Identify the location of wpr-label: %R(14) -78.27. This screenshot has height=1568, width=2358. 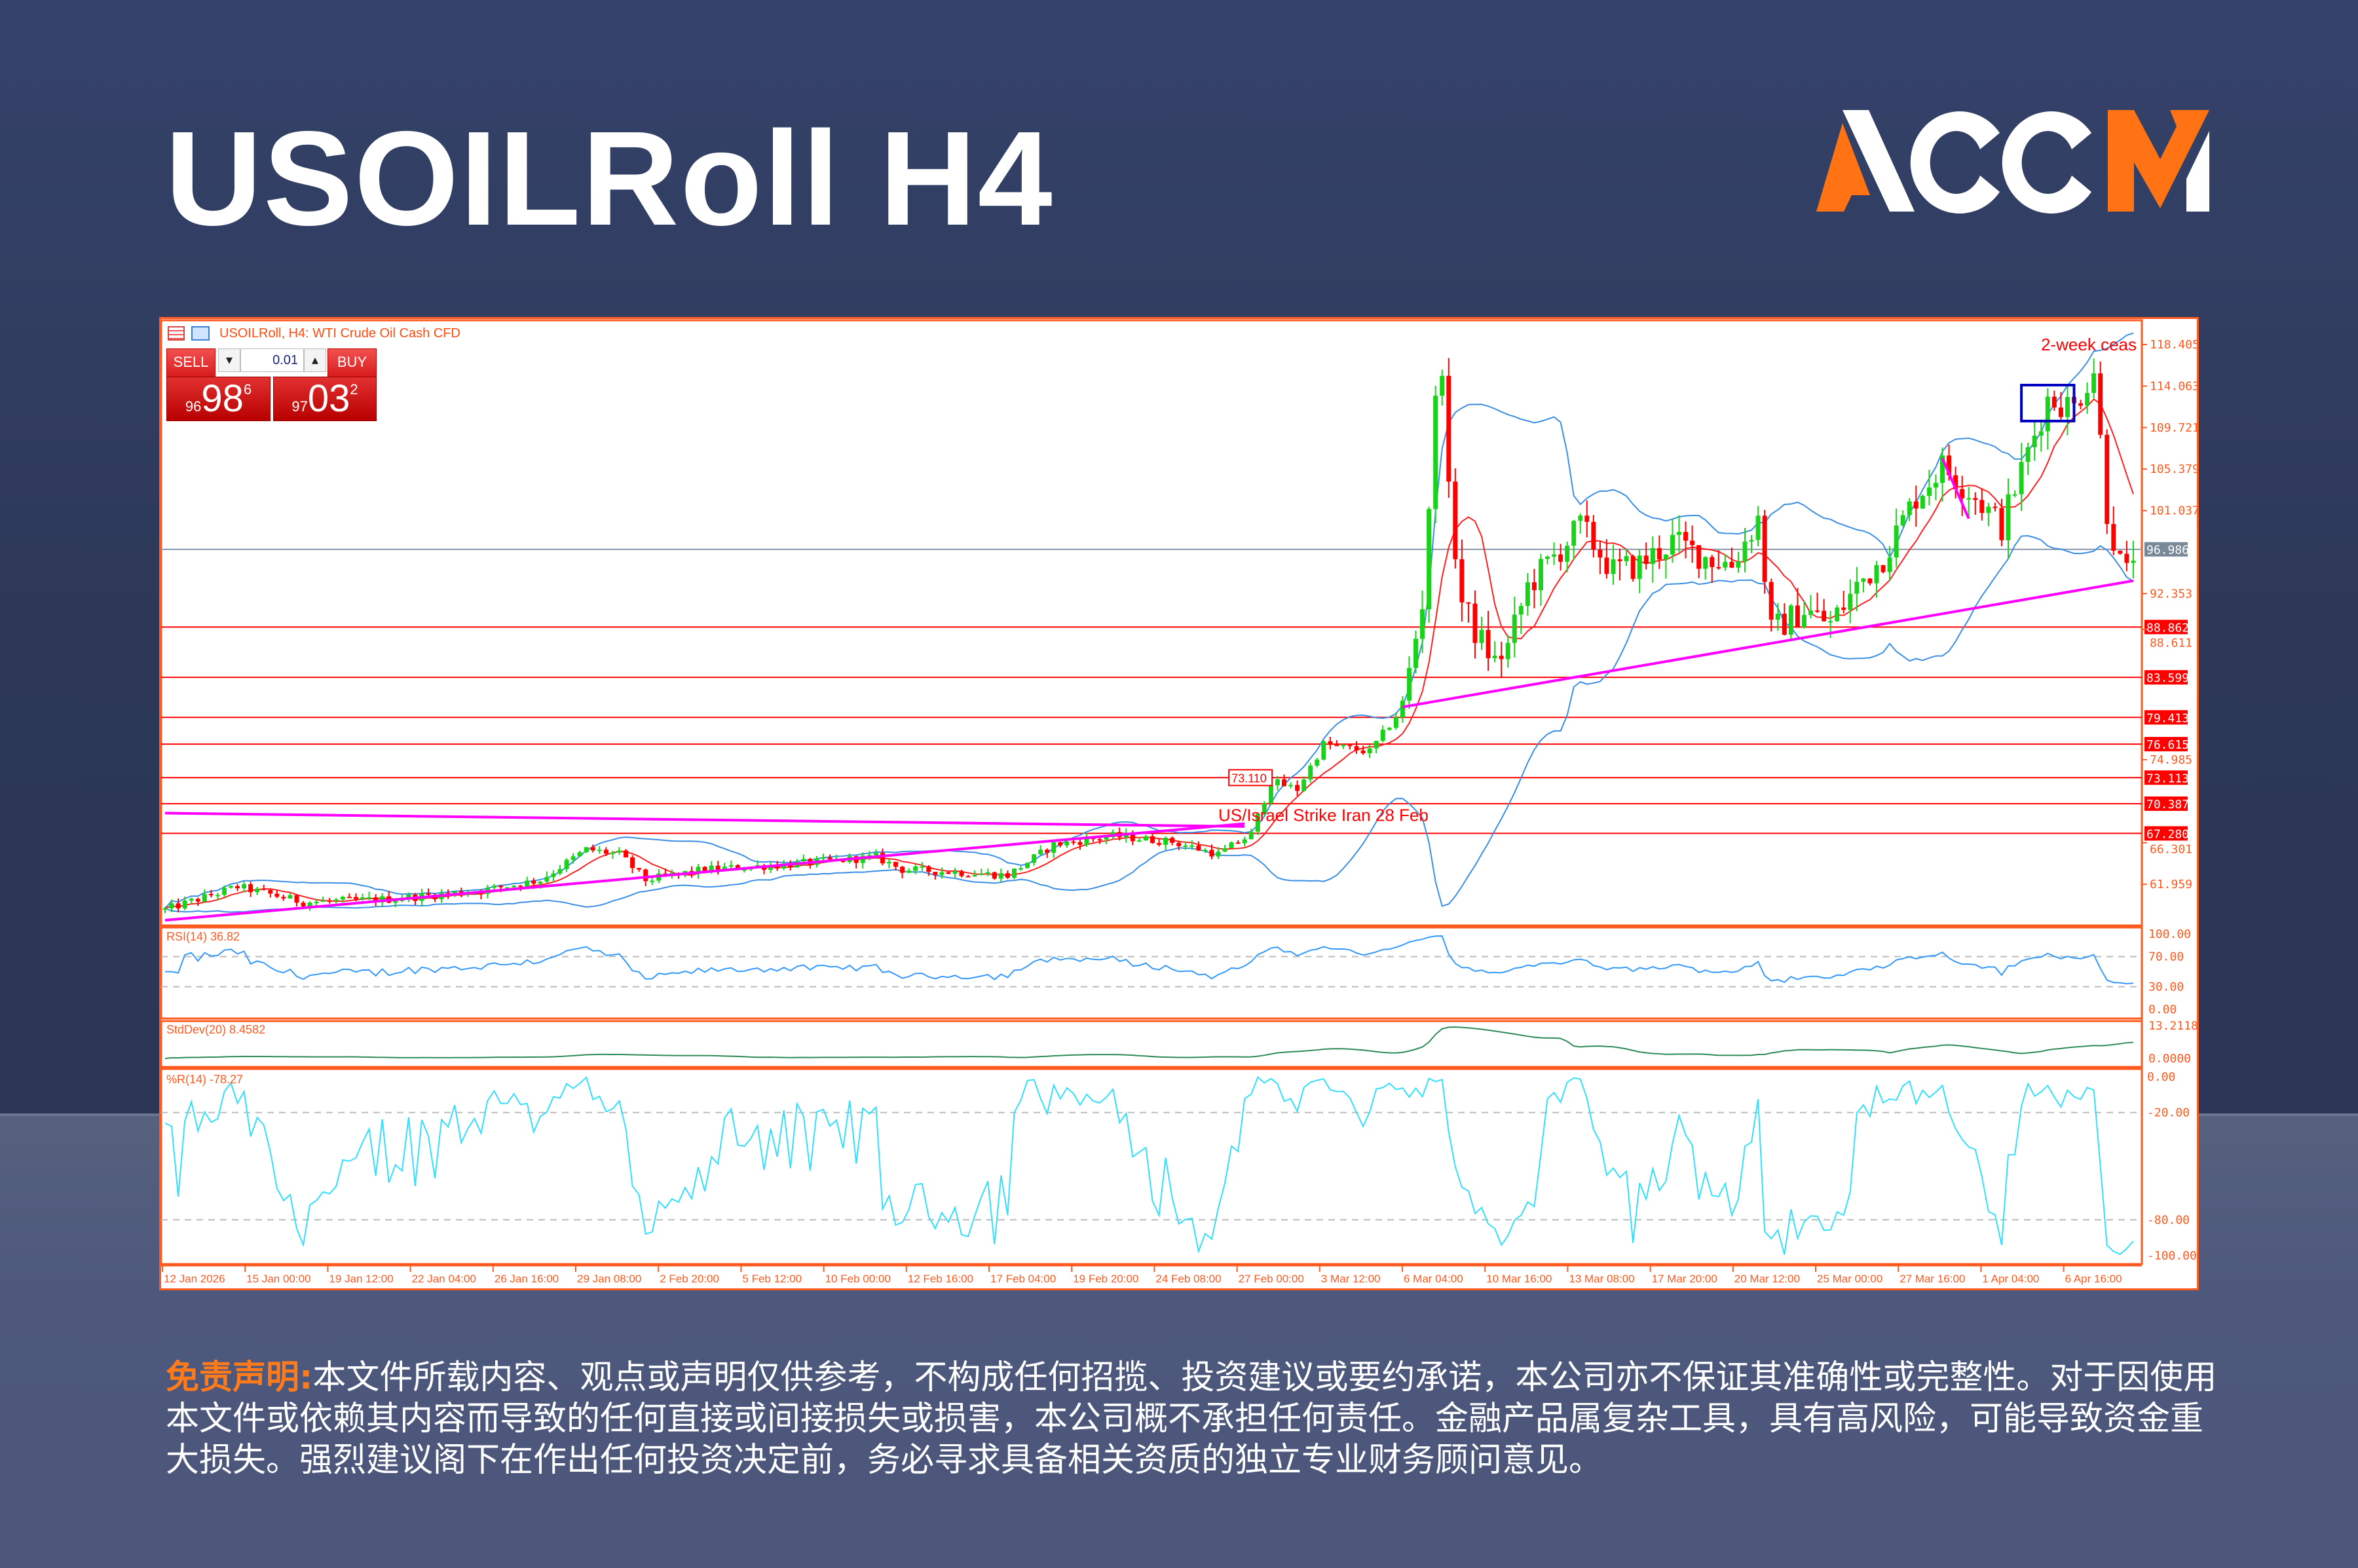
(205, 1079).